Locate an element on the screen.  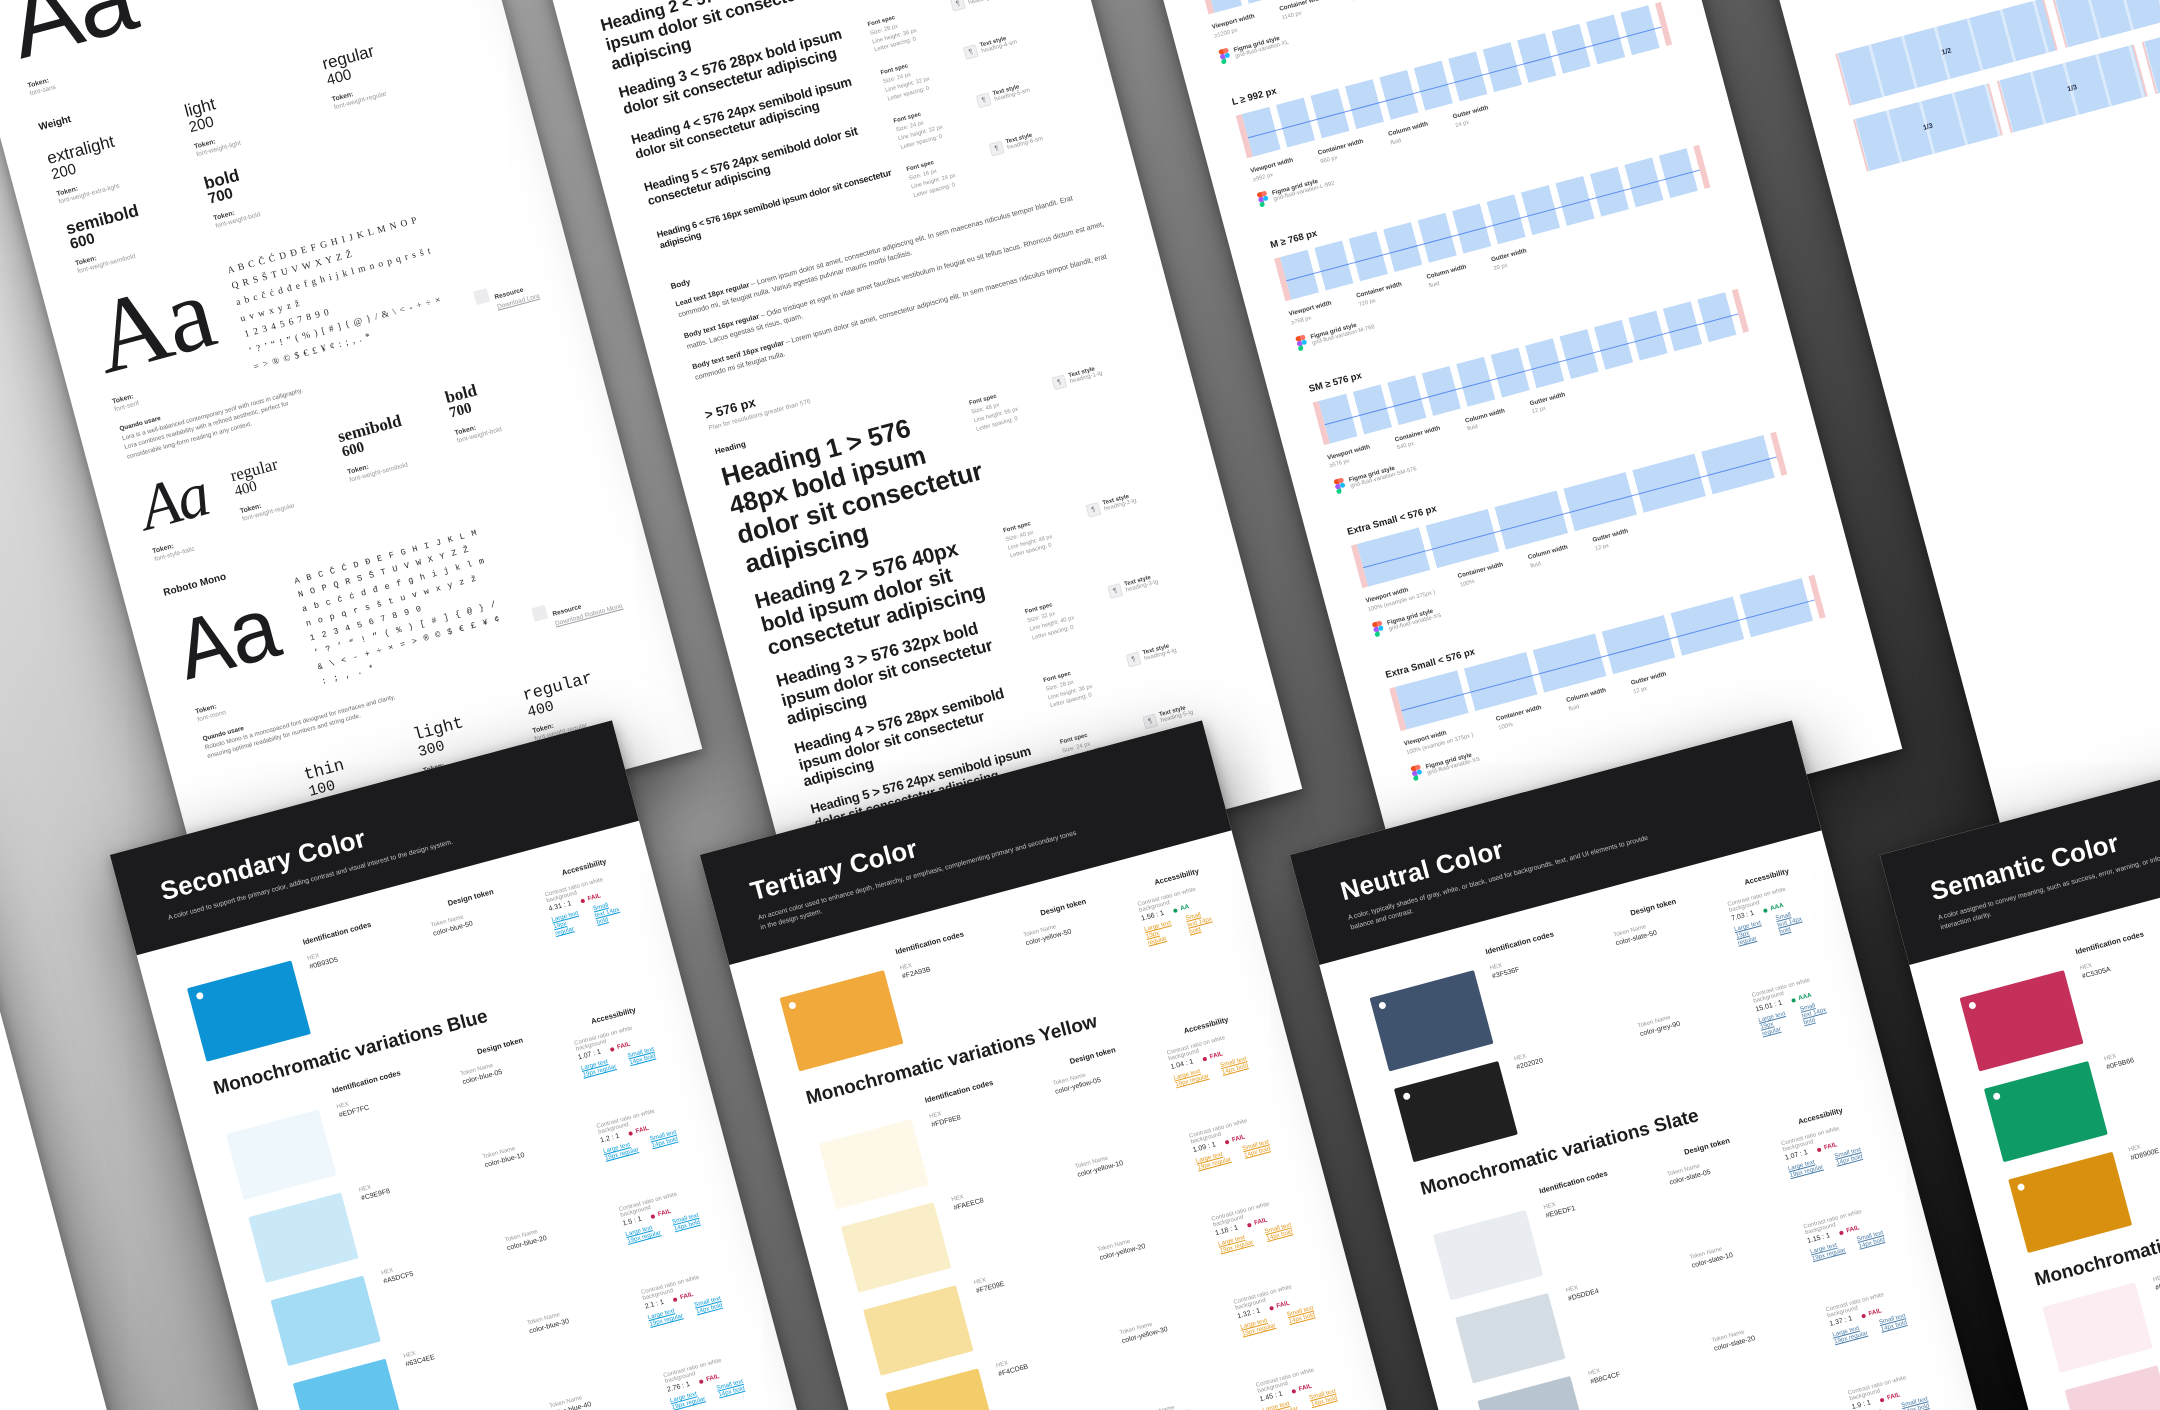
gutter-width-annotation: Gutter width 20 px is located at coordinates (1509, 260).